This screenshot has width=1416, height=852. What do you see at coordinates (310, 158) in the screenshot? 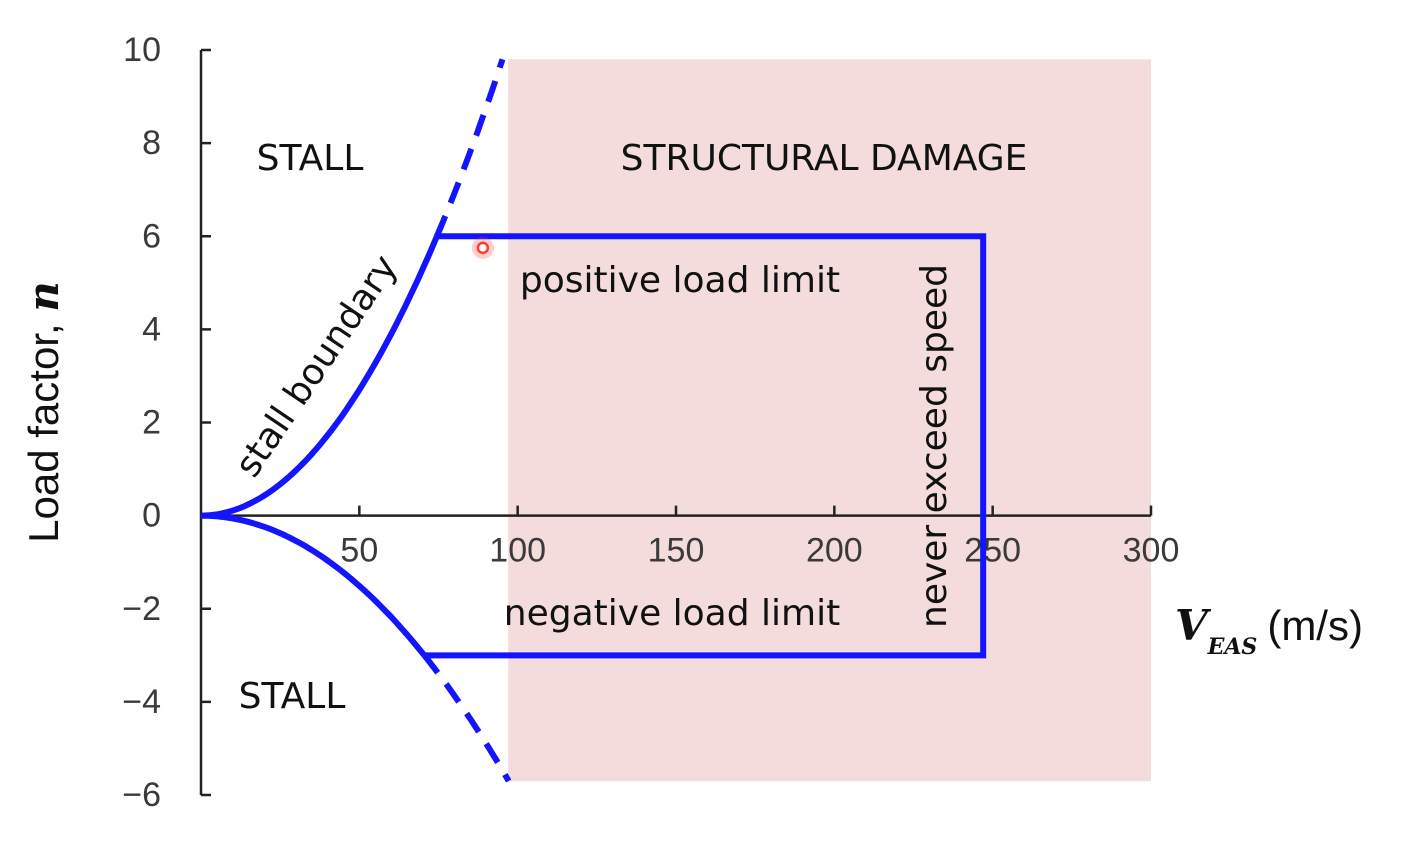
I see `stall-region-top-label: STALL` at bounding box center [310, 158].